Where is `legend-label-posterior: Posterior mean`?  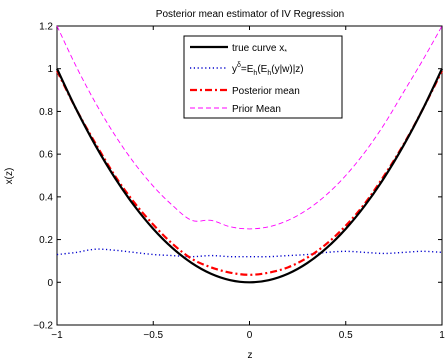
legend-label-posterior: Posterior mean is located at coordinates (266, 91).